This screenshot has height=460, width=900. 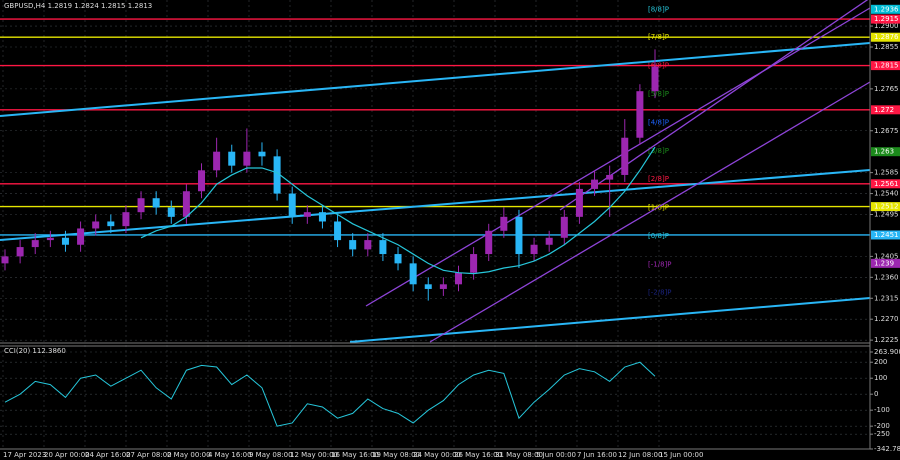 I want to click on y-tick-label: -100, so click(x=882, y=410).